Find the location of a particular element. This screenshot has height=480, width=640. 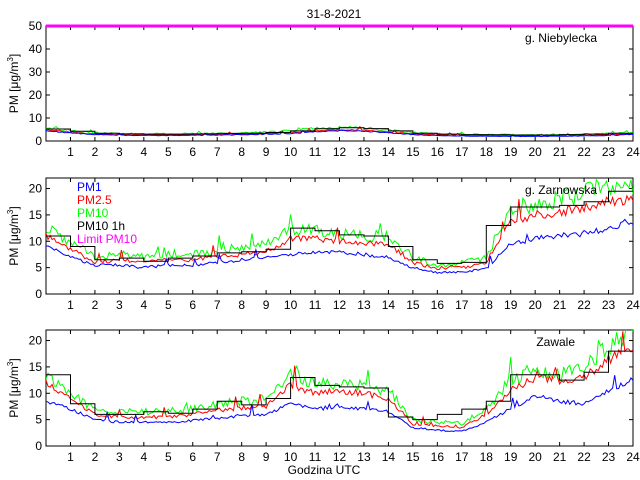

y-tick-label: 50 is located at coordinates (36, 26).